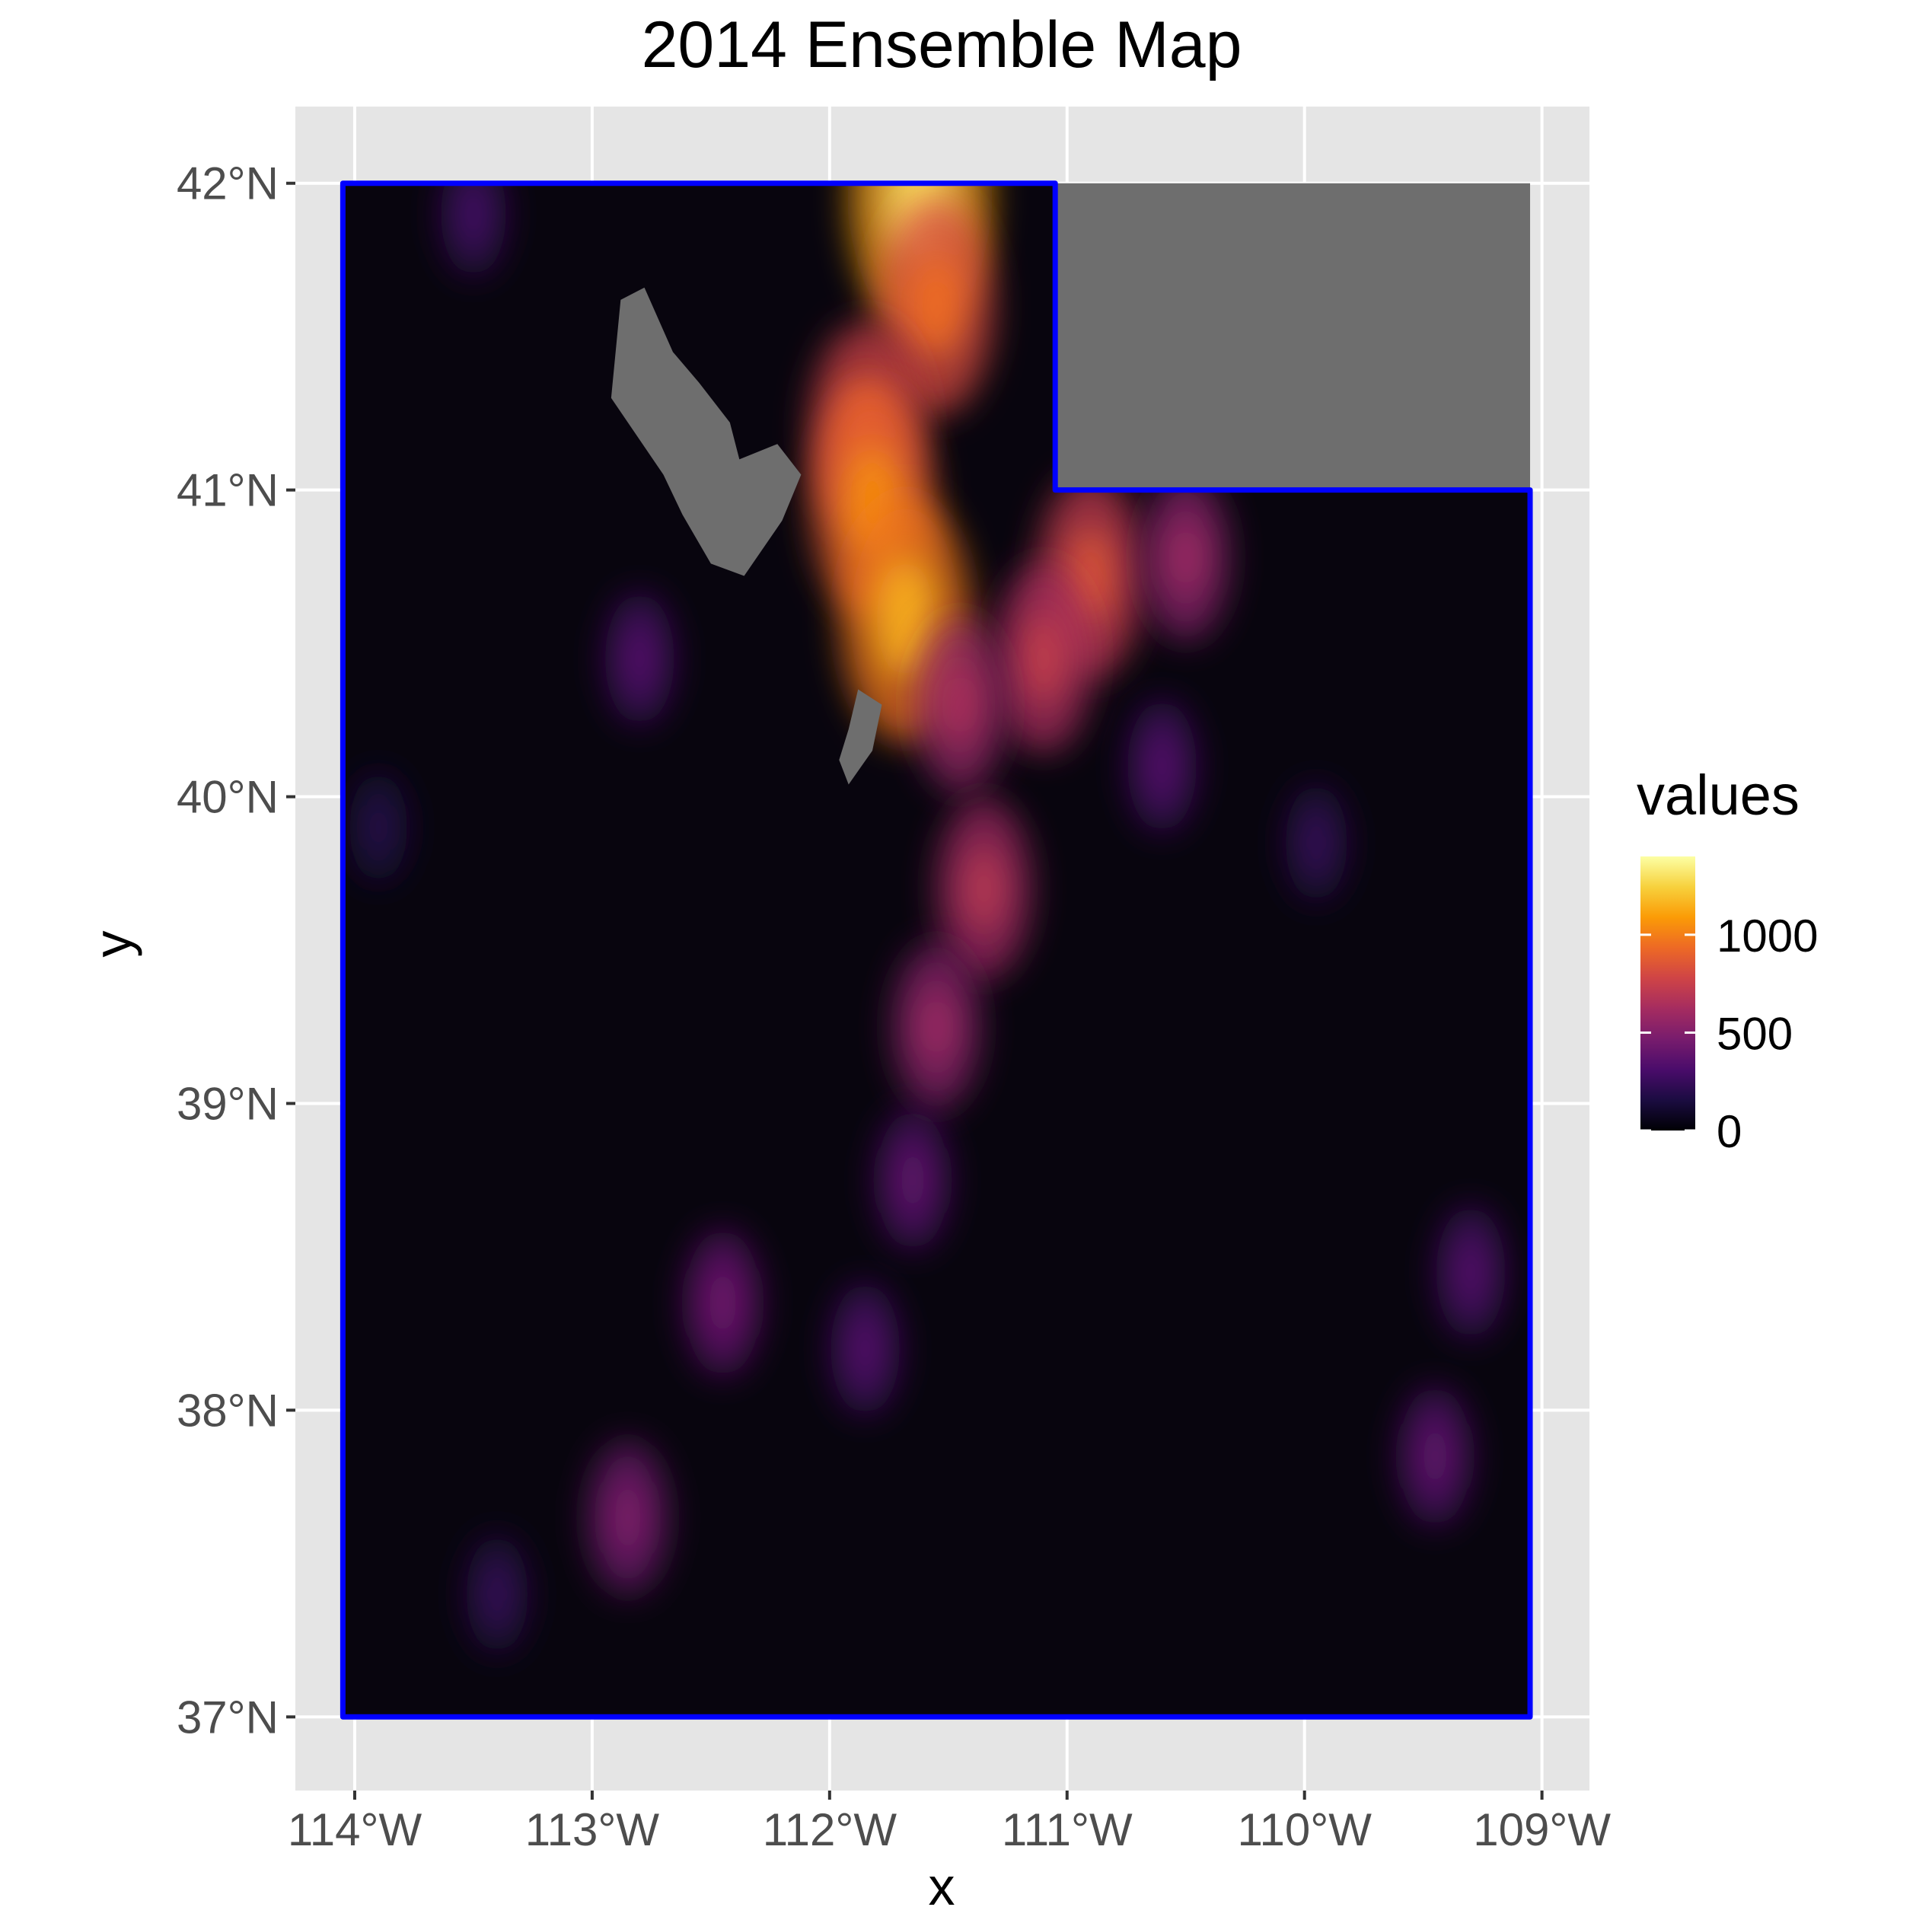 This screenshot has height=1923, width=1932. What do you see at coordinates (228, 1103) in the screenshot?
I see `y-tick-label: 39°N` at bounding box center [228, 1103].